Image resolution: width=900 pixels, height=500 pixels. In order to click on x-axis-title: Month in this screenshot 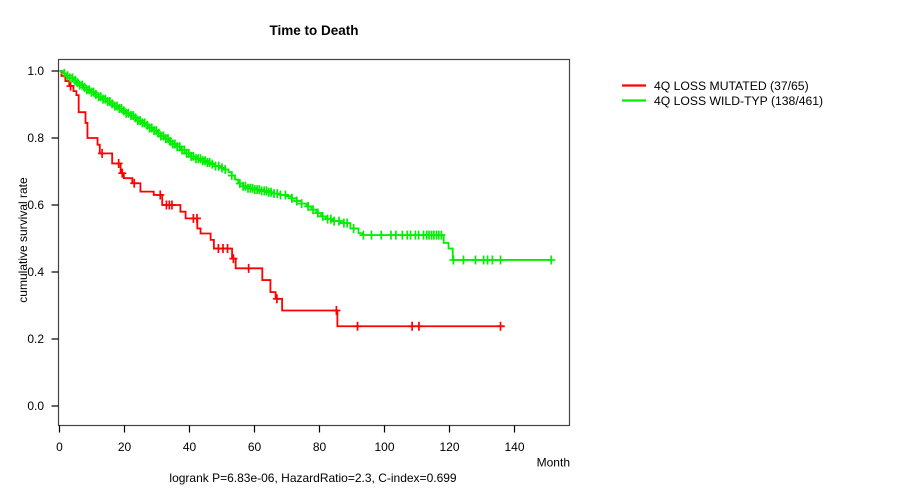, I will do `click(553, 463)`.